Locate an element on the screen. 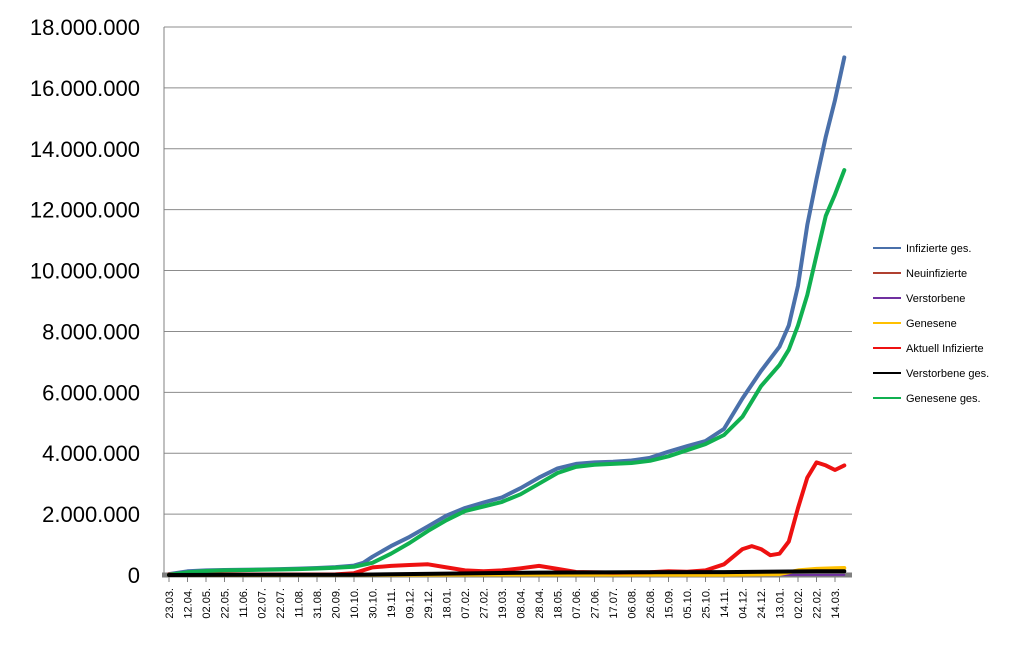  x-tick-label: 15.09. is located at coordinates (670, 603).